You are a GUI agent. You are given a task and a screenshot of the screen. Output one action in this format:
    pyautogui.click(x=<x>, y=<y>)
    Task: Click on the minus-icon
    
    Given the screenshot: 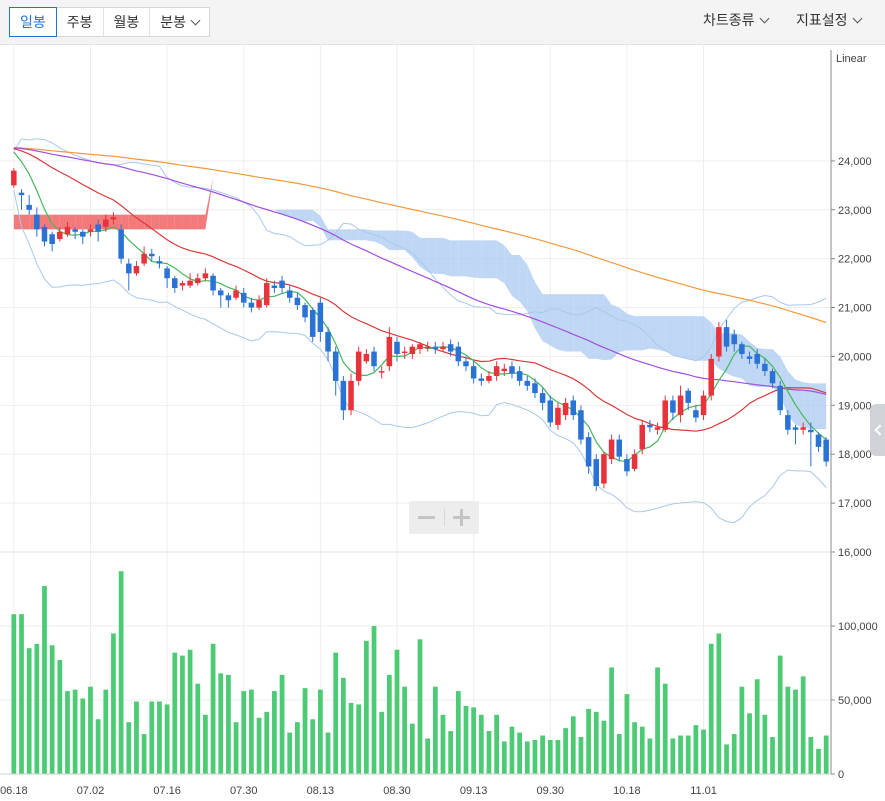 What is the action you would take?
    pyautogui.click(x=426, y=517)
    